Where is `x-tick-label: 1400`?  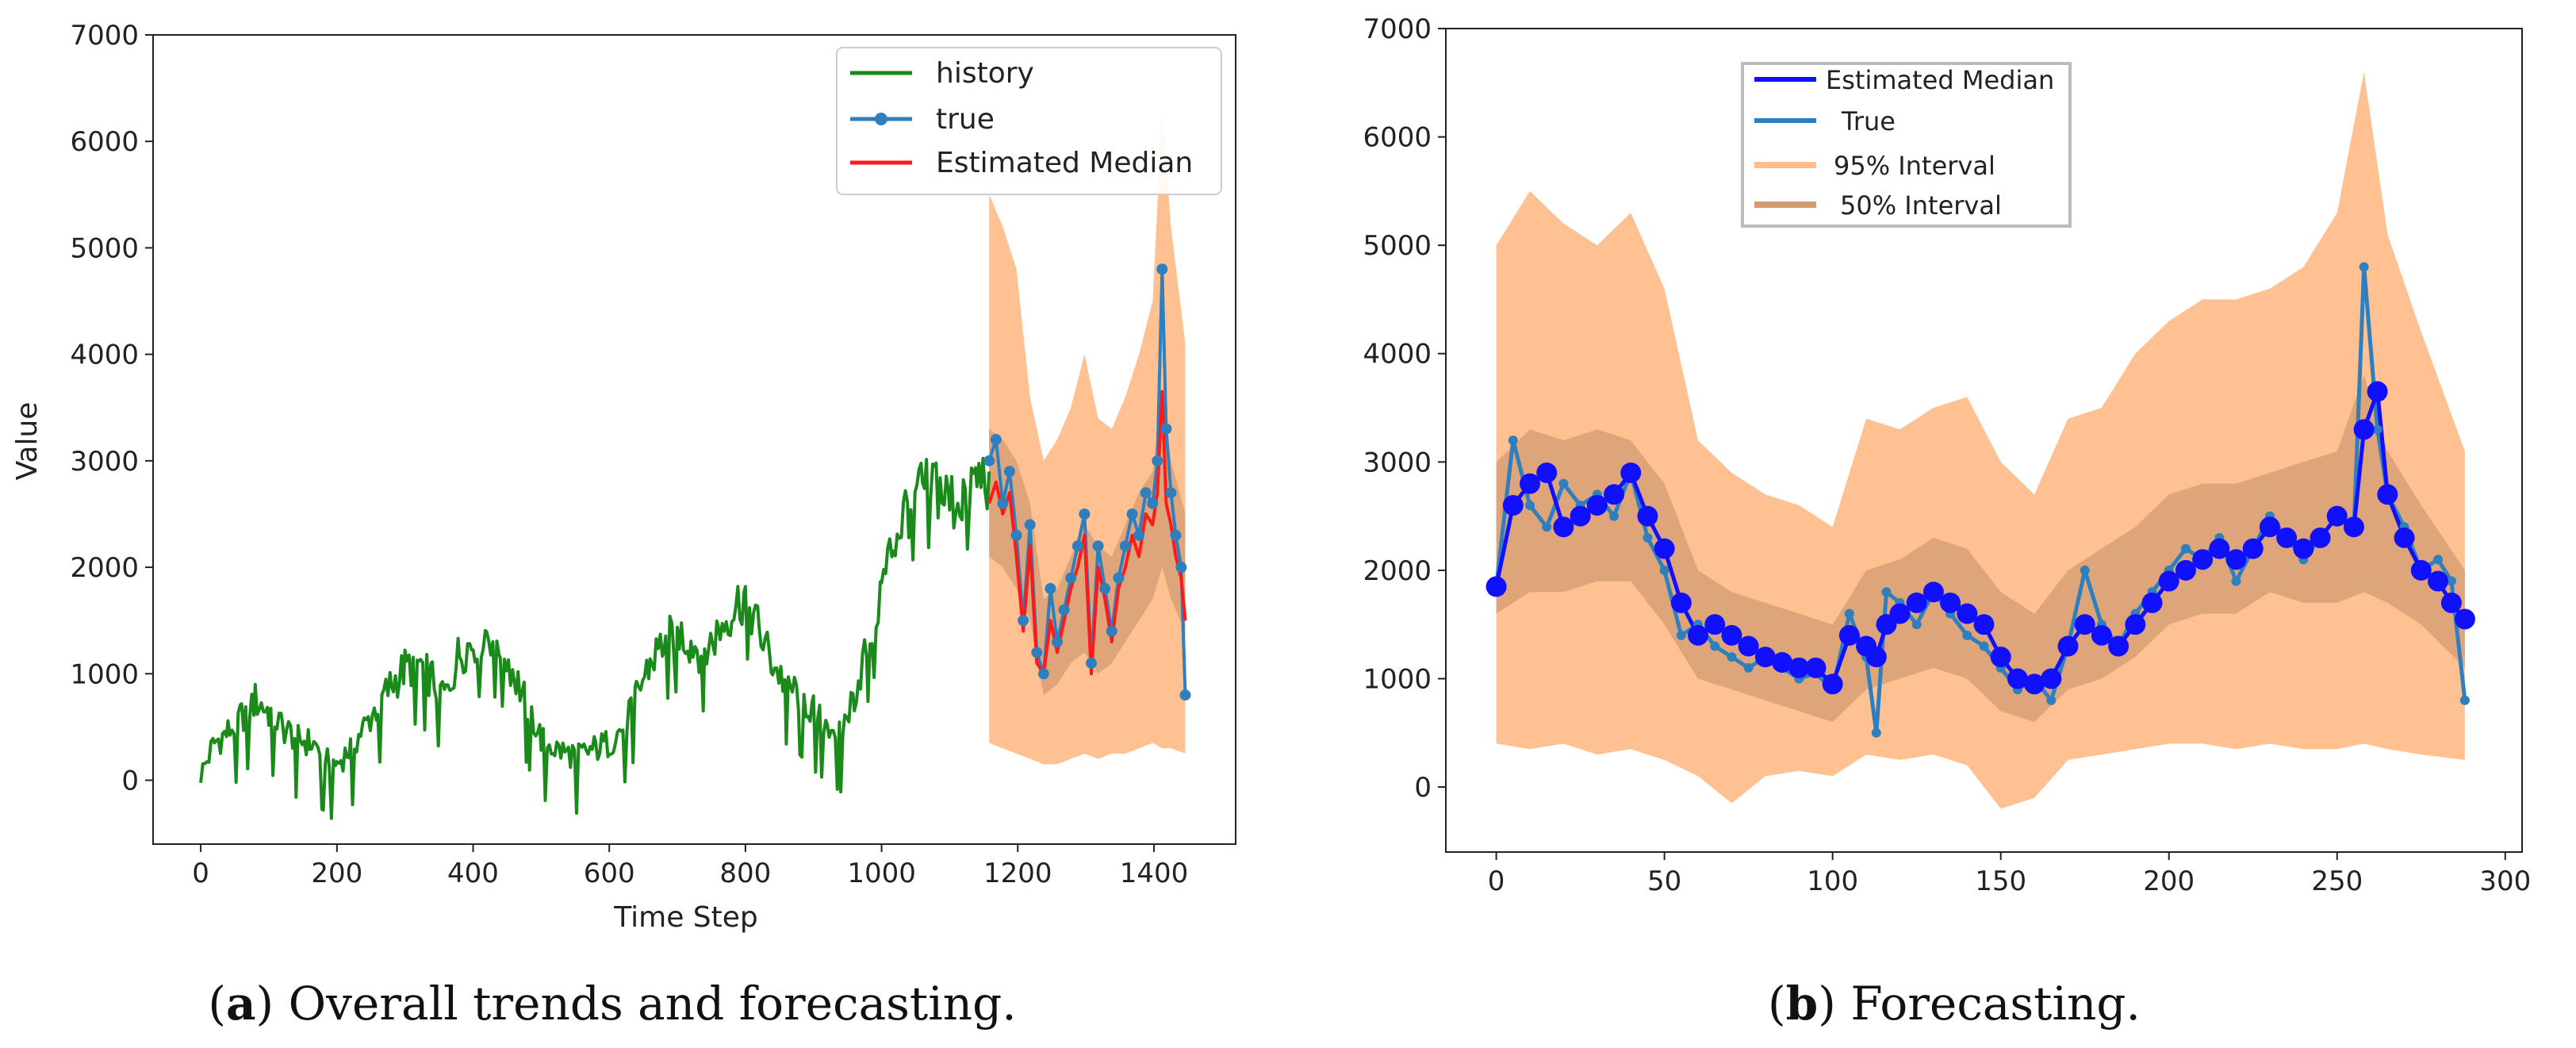
x-tick-label: 1400 is located at coordinates (1154, 873).